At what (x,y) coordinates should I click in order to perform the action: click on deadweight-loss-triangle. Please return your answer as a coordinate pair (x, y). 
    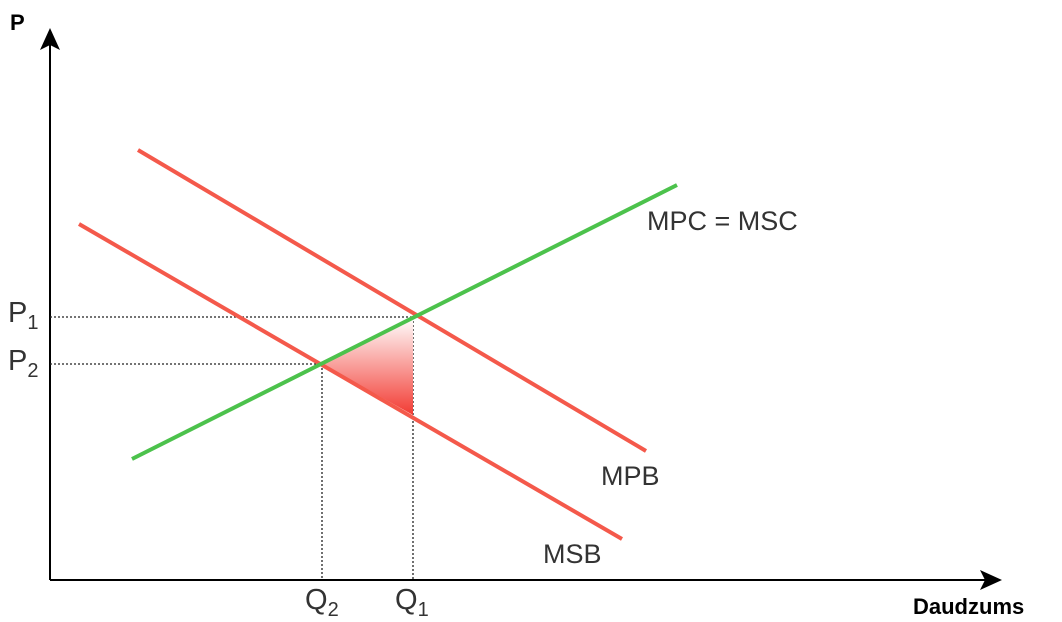
    Looking at the image, I should click on (367, 366).